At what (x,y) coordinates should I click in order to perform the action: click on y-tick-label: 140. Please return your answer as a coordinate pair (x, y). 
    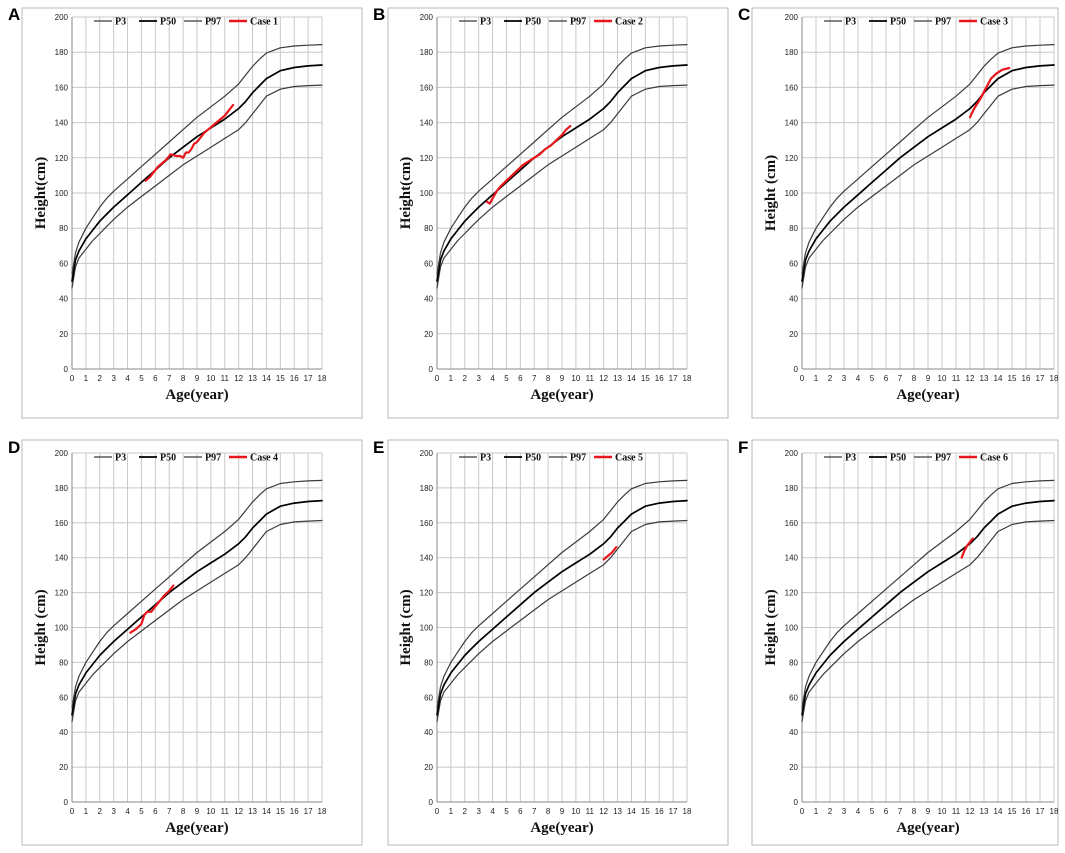
    Looking at the image, I should click on (792, 558).